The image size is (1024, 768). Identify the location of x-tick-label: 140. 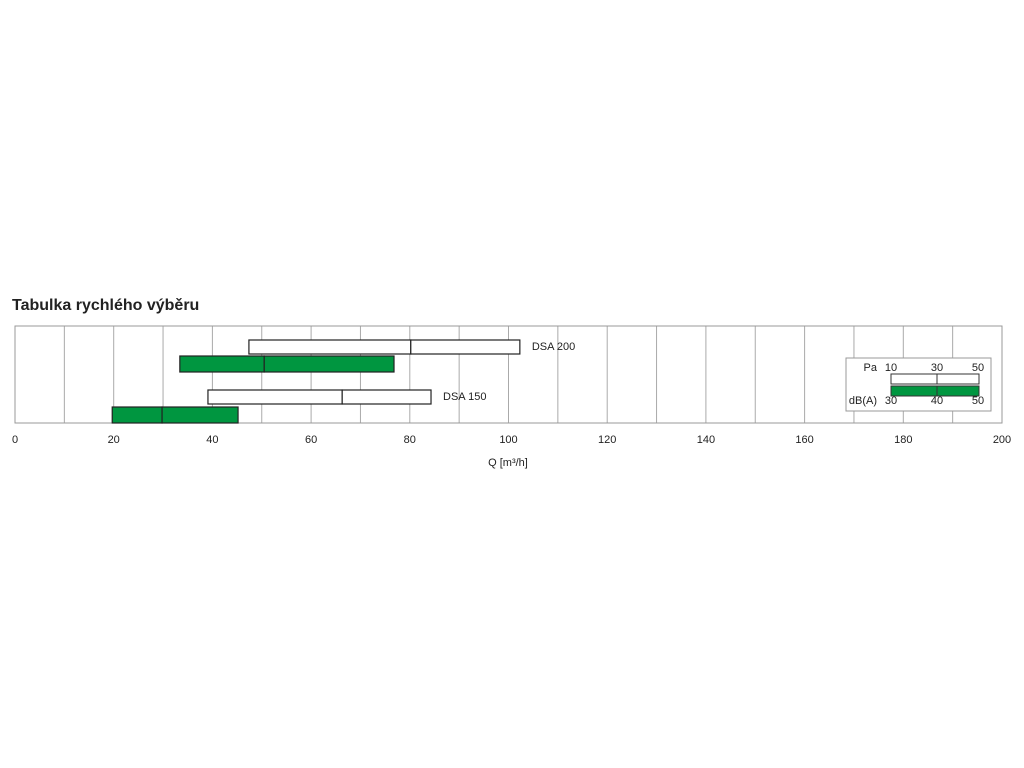
(706, 440).